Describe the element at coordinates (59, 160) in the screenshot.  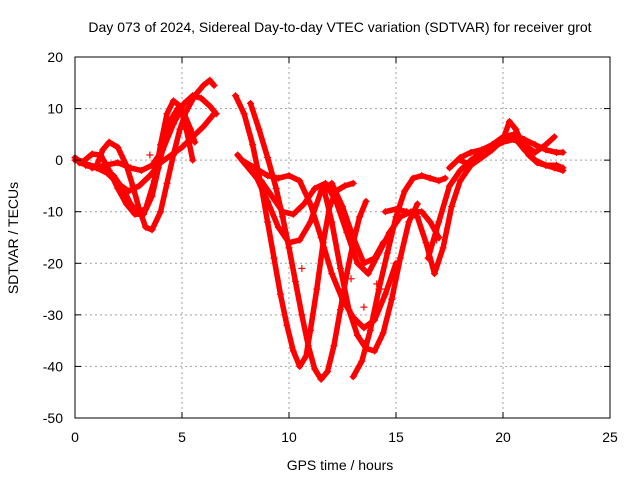
I see `y-tick-label: 0` at that location.